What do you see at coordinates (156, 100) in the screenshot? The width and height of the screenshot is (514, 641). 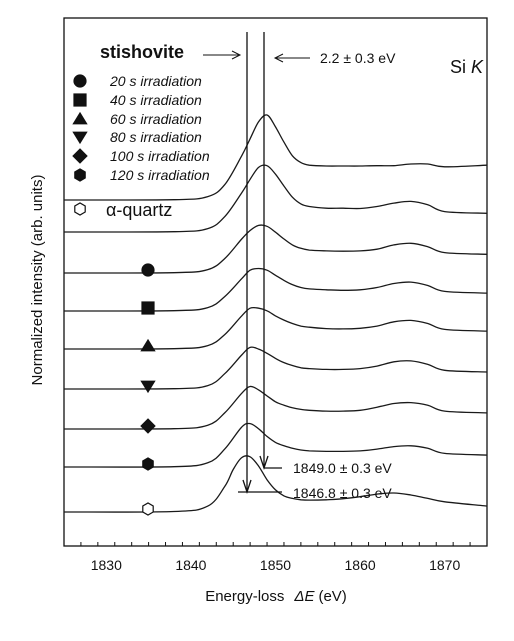 I see `legend-label: 40 s irradiation` at bounding box center [156, 100].